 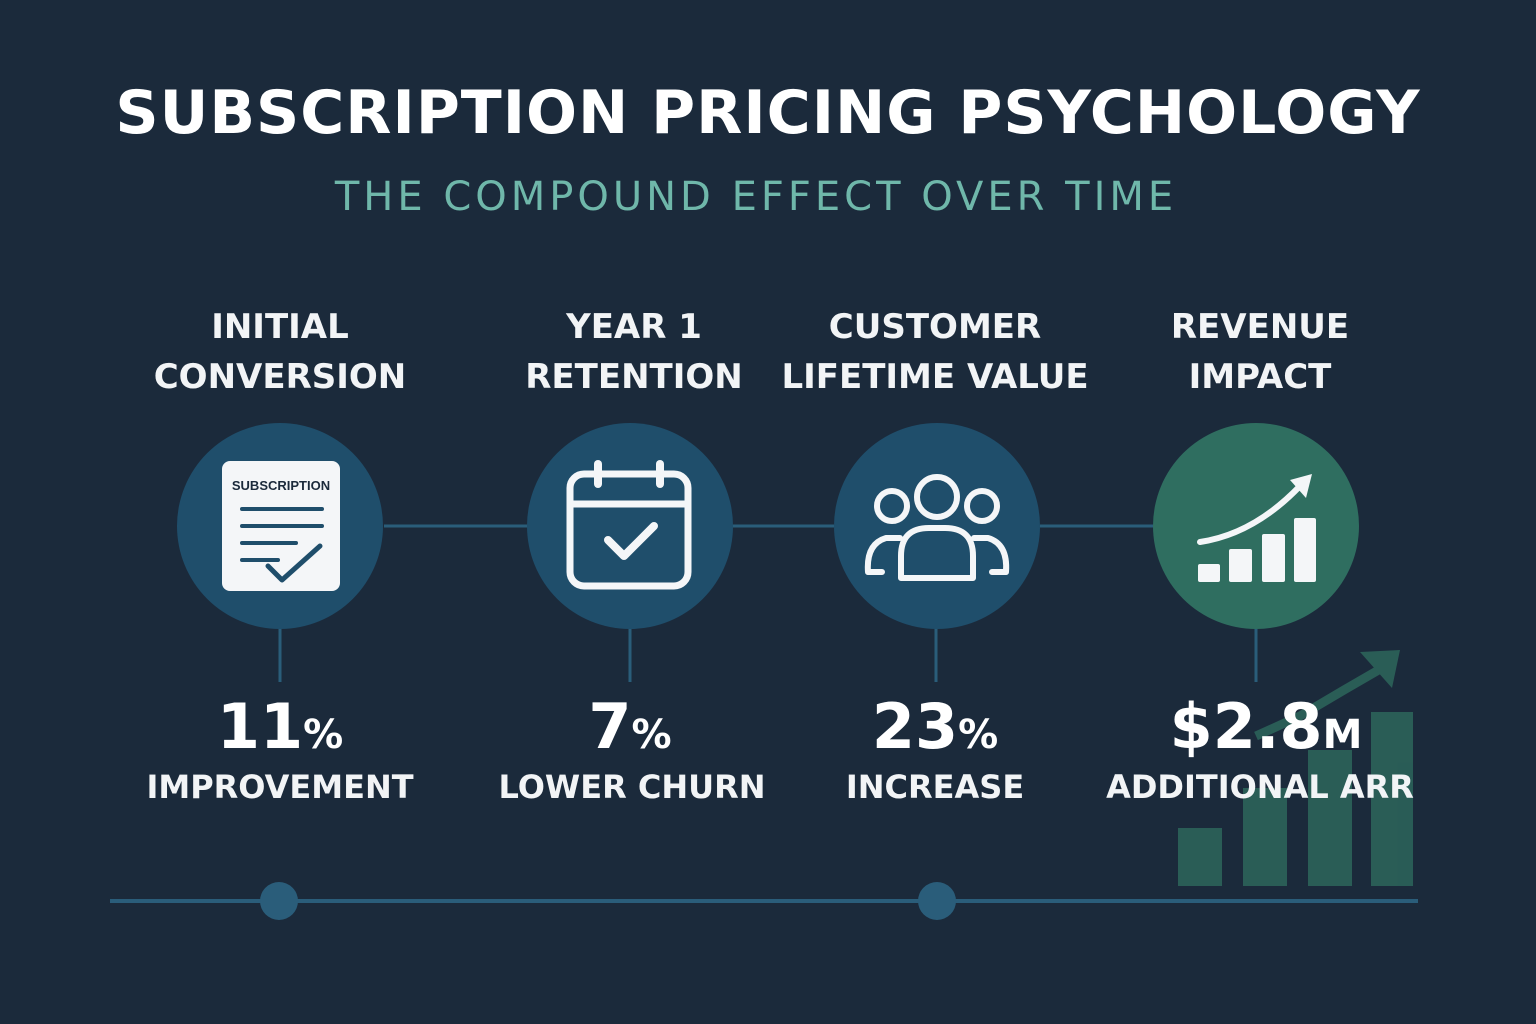 What do you see at coordinates (634, 327) in the screenshot?
I see `stage-2-title-line-1: YEAR 1` at bounding box center [634, 327].